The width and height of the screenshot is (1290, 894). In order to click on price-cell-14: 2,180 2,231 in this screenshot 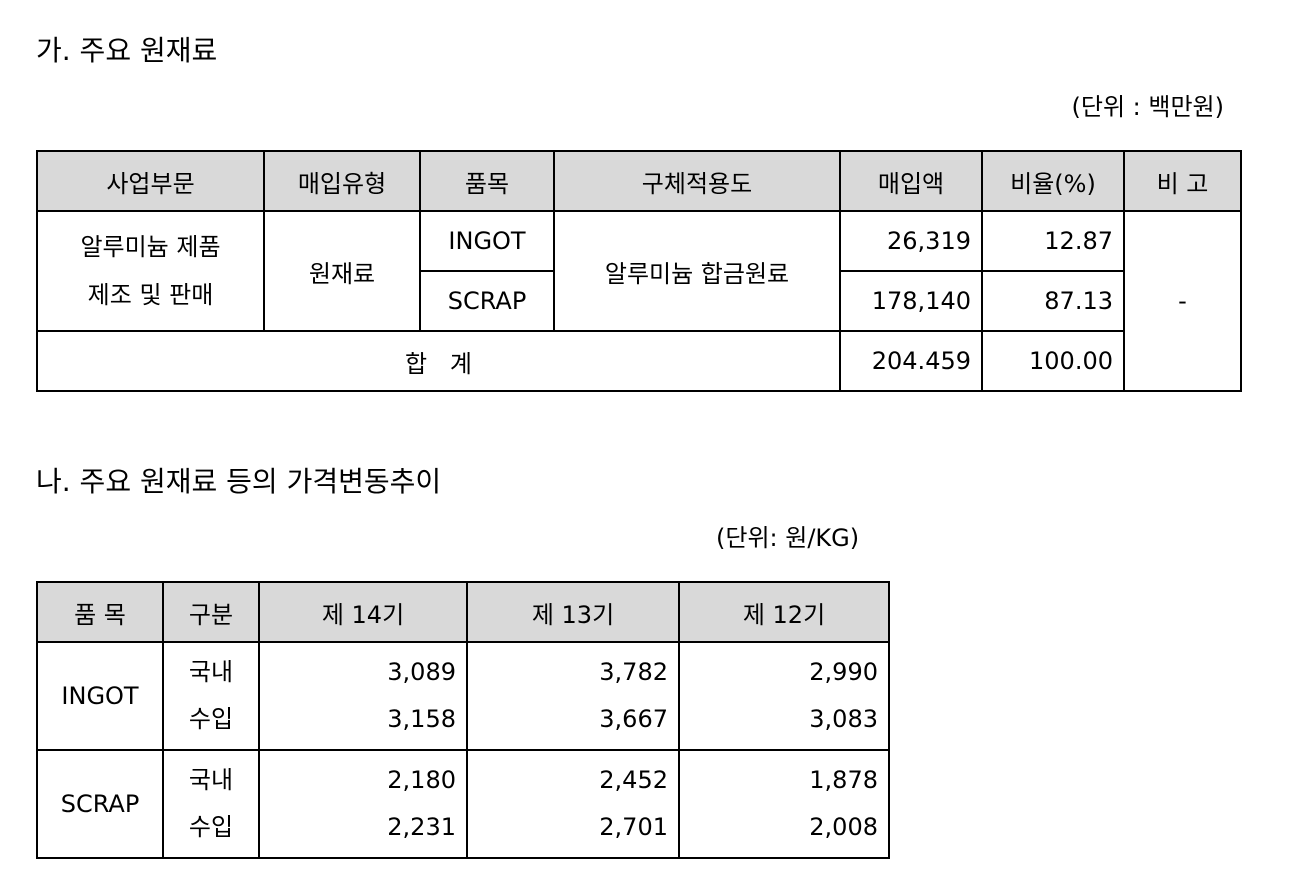, I will do `click(363, 804)`.